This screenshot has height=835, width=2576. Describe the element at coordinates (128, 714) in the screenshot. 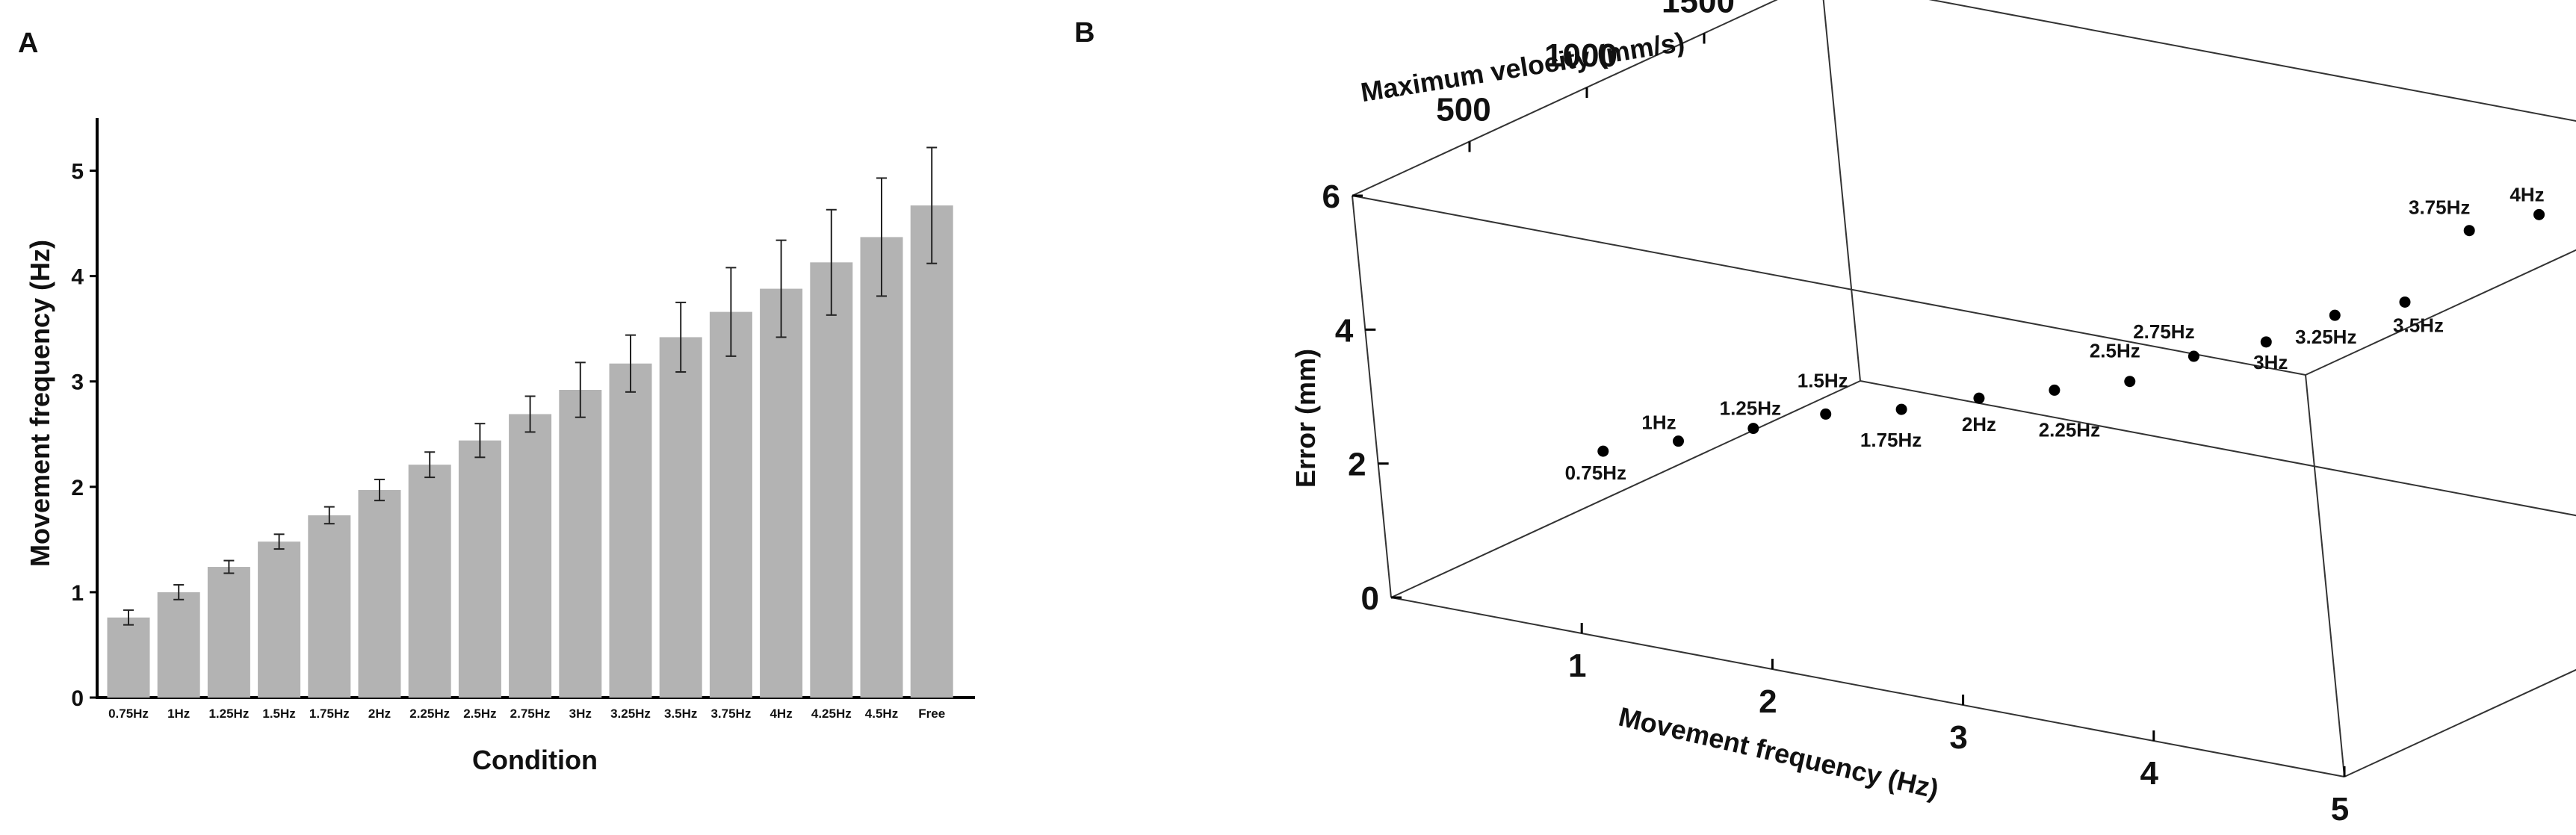

I see `bar-x-tick-label: 0.75Hz` at that location.